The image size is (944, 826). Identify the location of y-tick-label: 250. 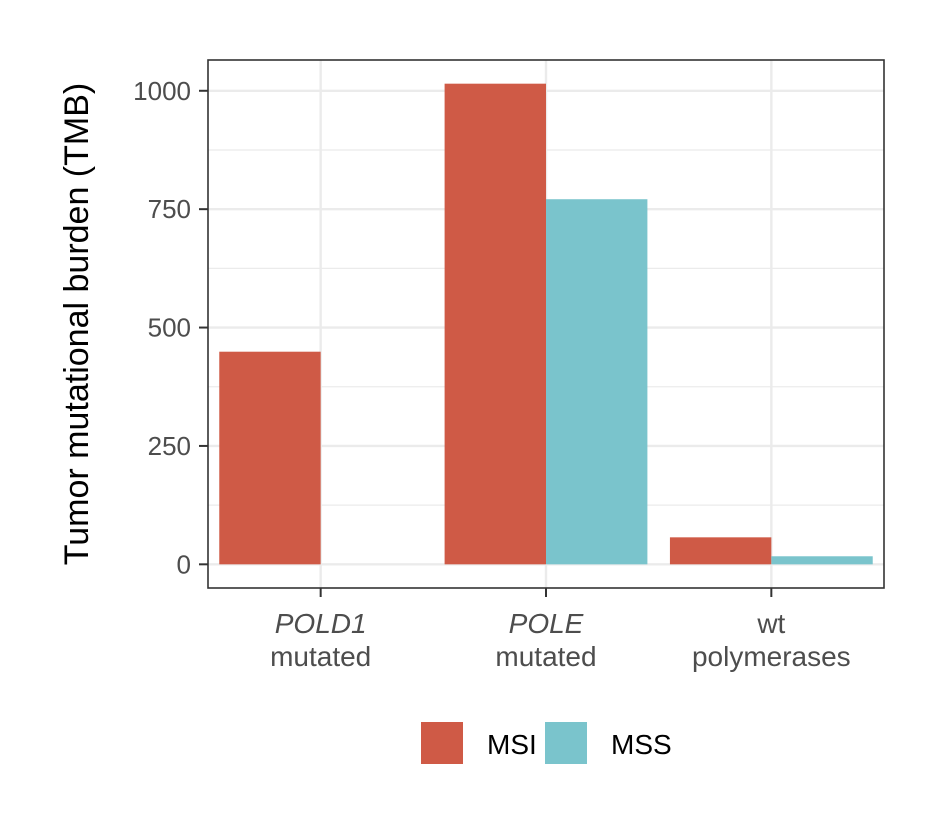
(169, 446).